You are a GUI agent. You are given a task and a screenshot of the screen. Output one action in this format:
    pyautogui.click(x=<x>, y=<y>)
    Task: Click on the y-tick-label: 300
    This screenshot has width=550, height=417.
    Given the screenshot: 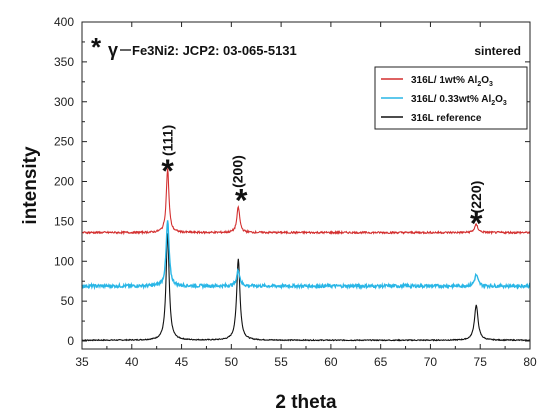 What is the action you would take?
    pyautogui.click(x=64, y=102)
    